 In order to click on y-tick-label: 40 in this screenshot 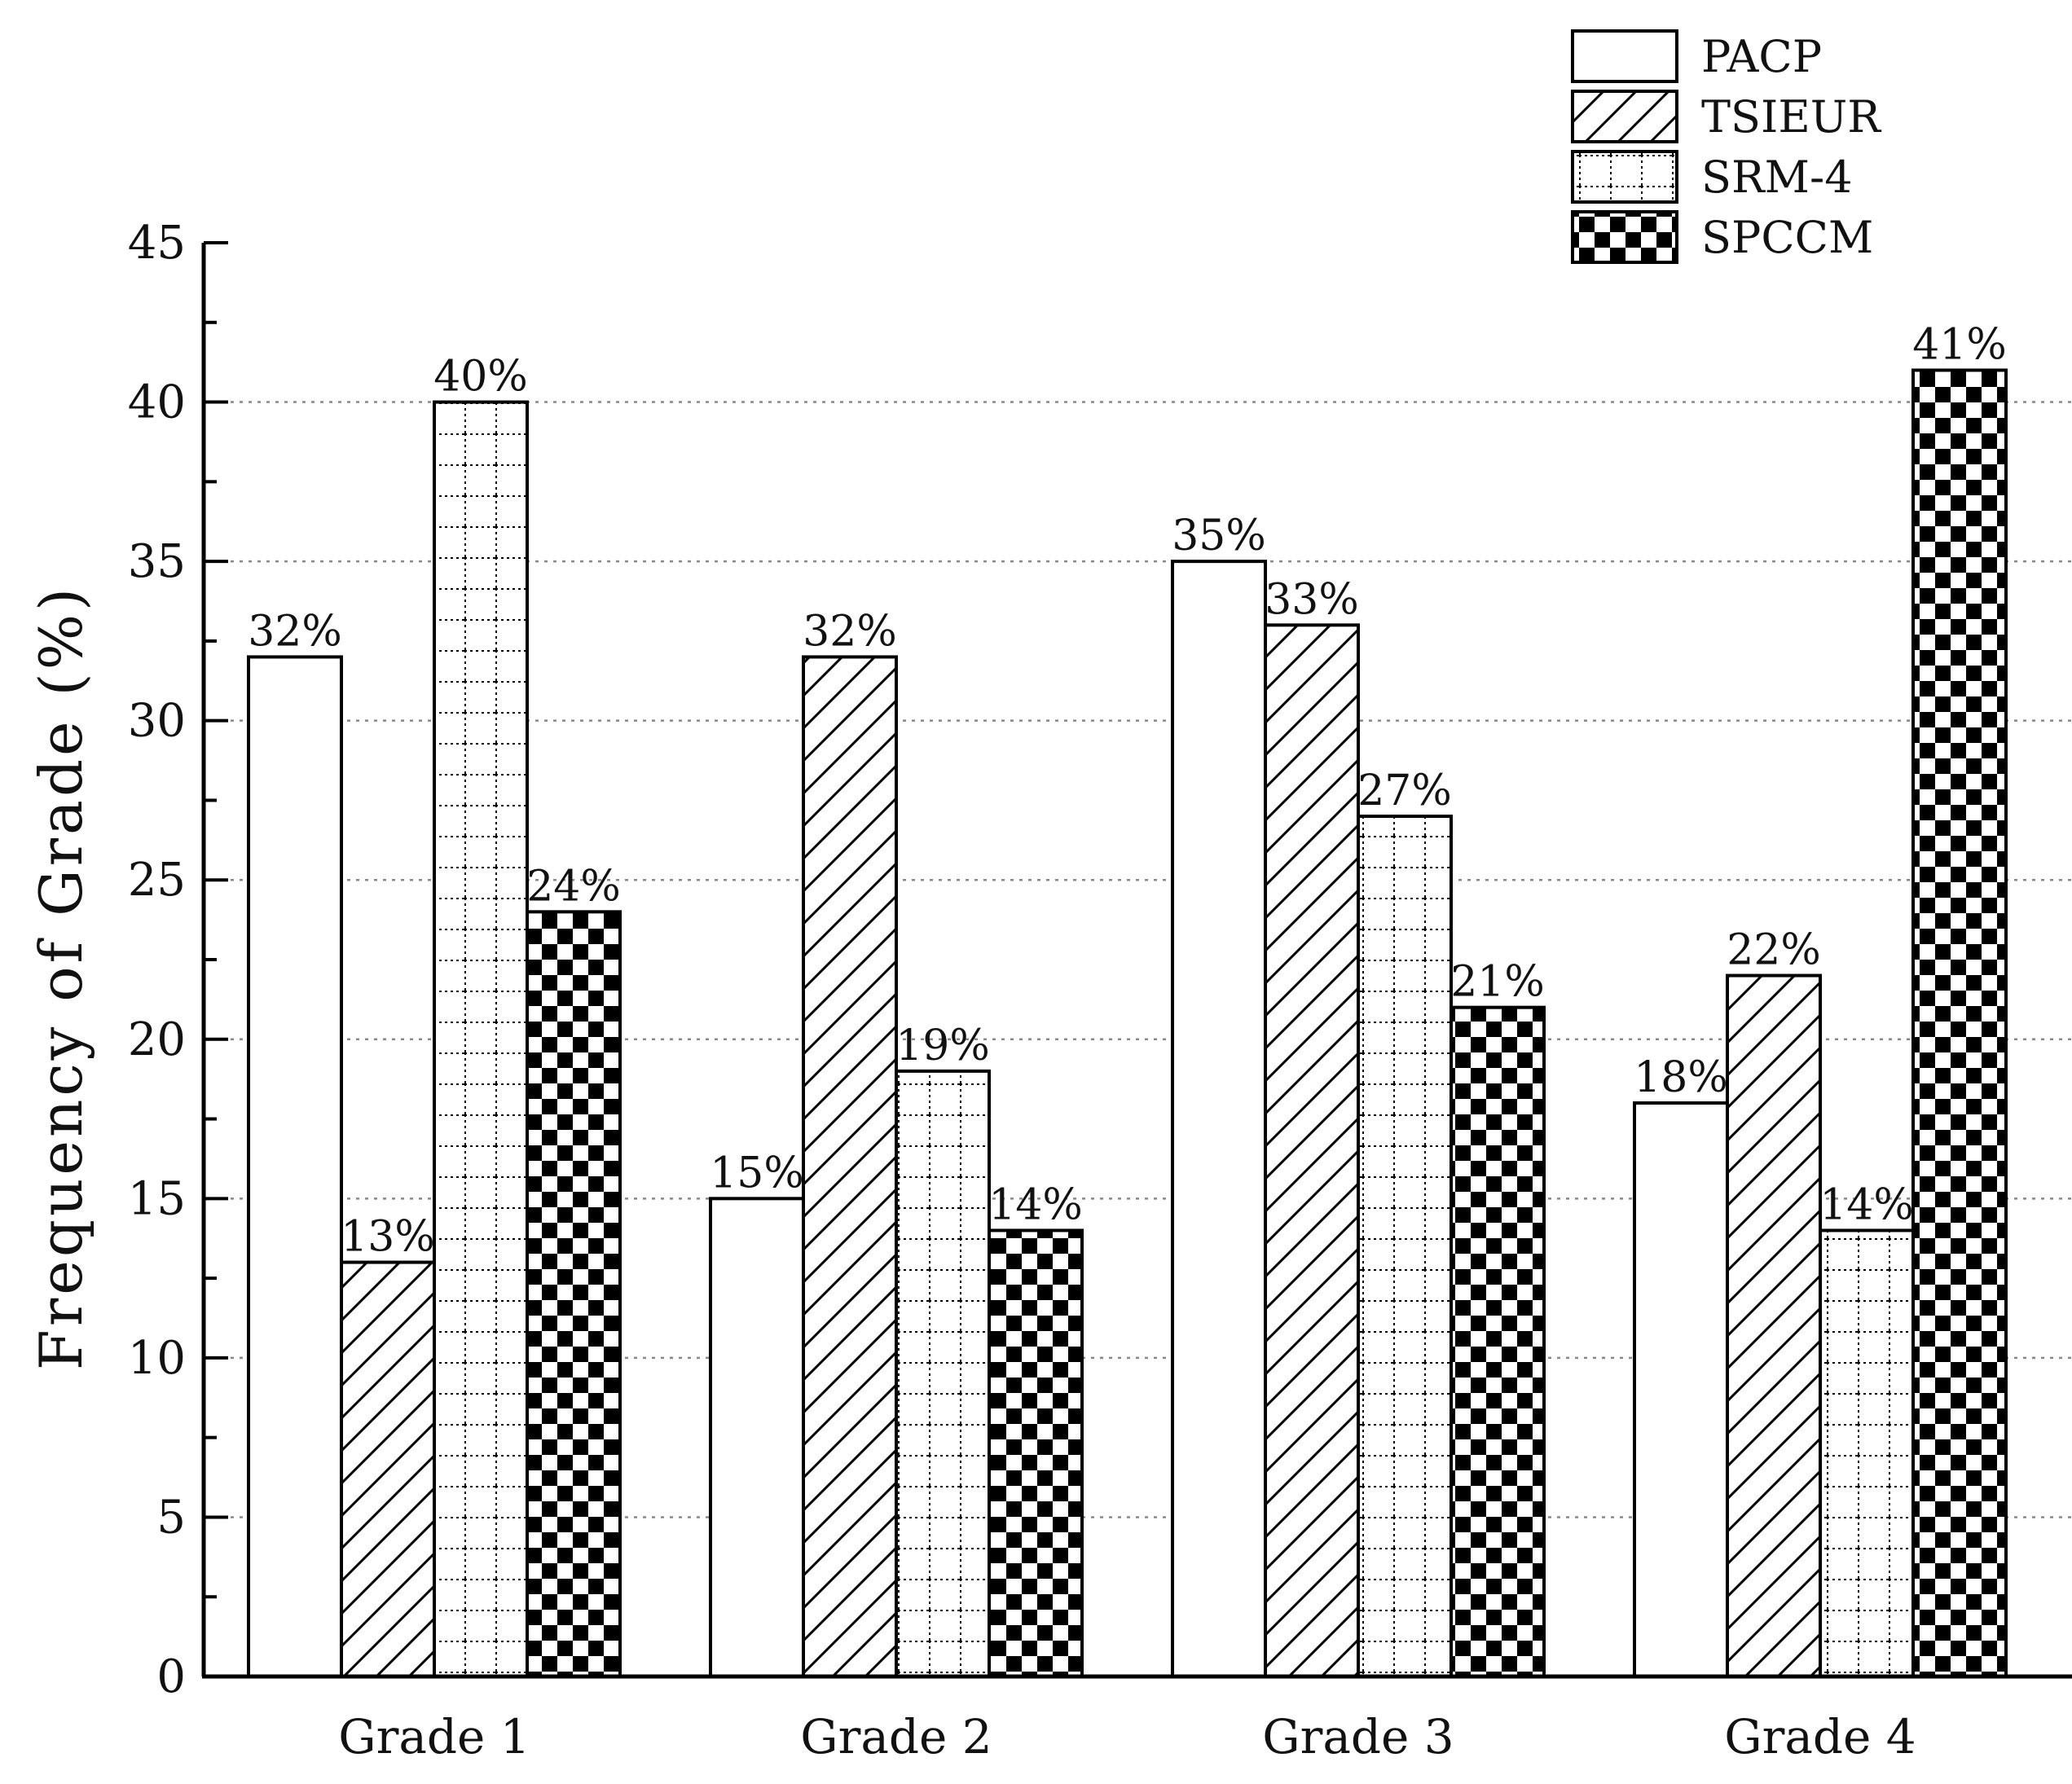, I will do `click(157, 402)`.